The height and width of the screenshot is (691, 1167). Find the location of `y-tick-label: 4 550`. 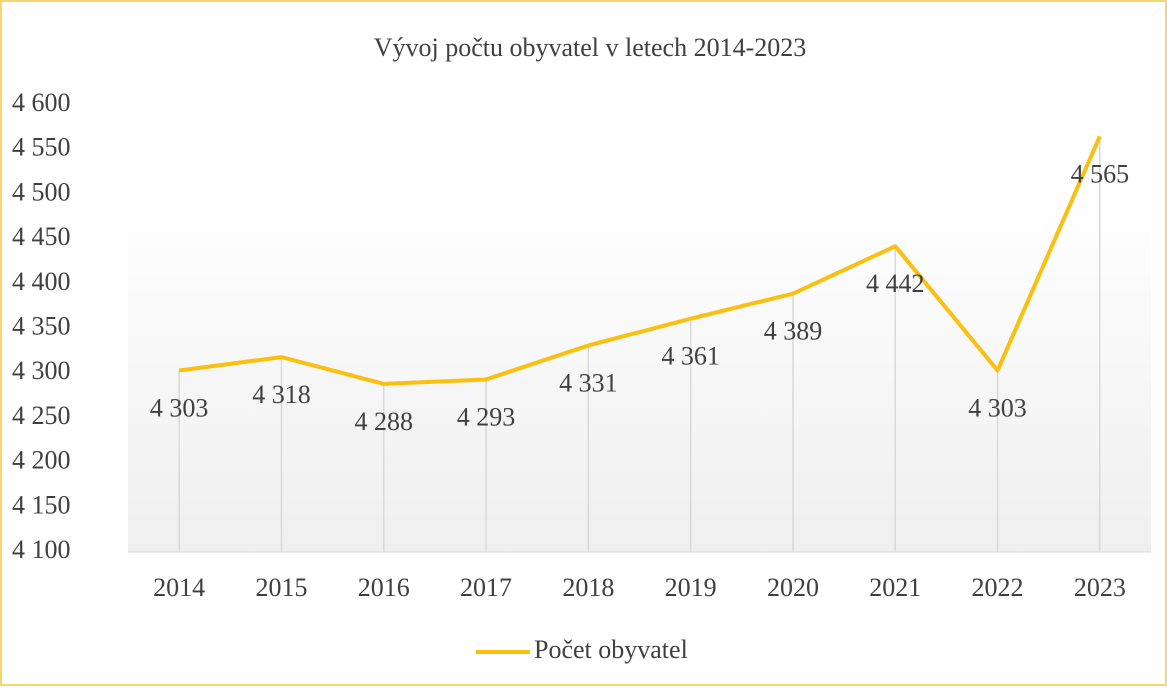

y-tick-label: 4 550 is located at coordinates (41, 147).